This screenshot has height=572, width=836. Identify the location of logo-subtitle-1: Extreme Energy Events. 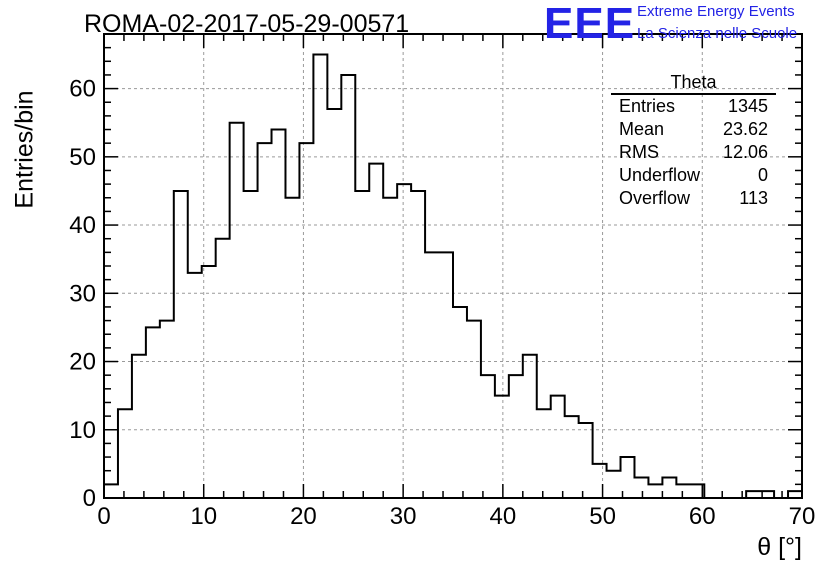
(716, 11).